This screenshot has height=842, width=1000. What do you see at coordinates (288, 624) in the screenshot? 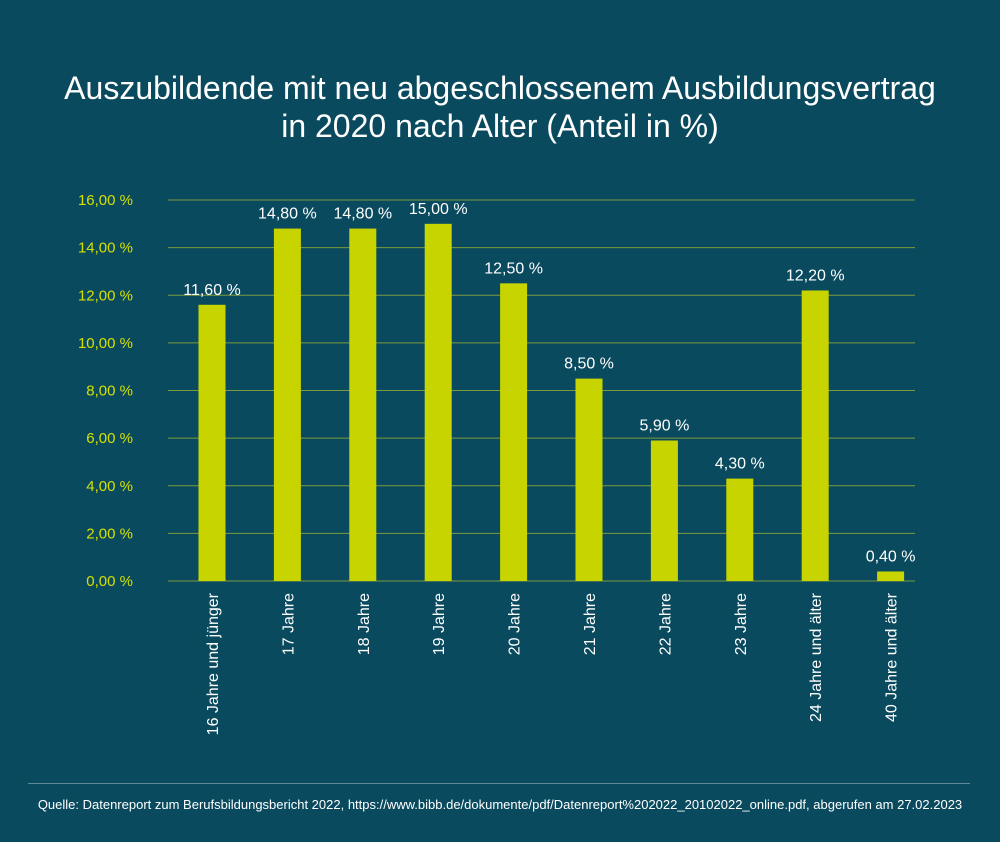
I see `x-tick-label: 17 Jahre` at bounding box center [288, 624].